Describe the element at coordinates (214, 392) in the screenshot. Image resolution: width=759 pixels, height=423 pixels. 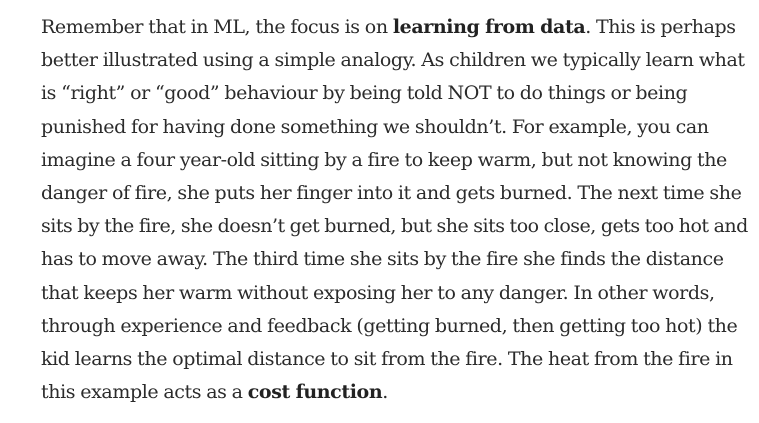
I see `paragraph-line: this example acts as a cost function.` at that location.